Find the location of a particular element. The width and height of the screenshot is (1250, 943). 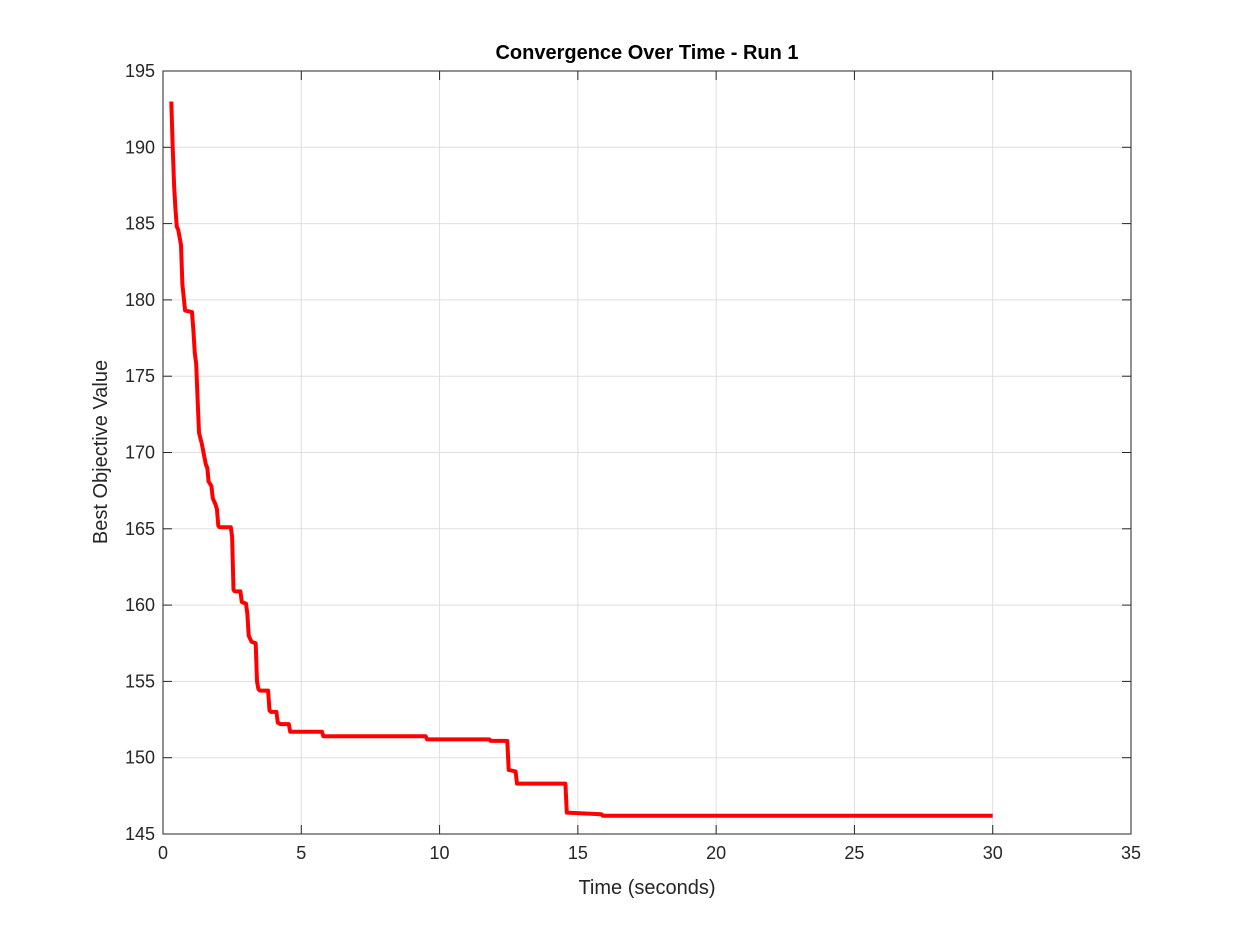

y-tick-label: 145 is located at coordinates (140, 834).